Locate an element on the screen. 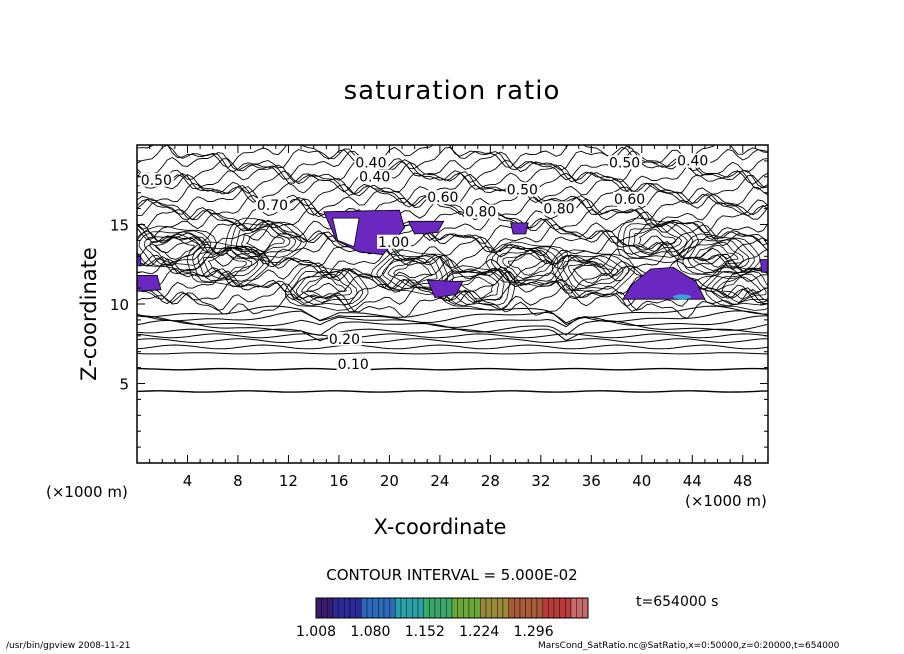 This screenshot has width=904, height=654. contour-label: 0.20 is located at coordinates (344, 340).